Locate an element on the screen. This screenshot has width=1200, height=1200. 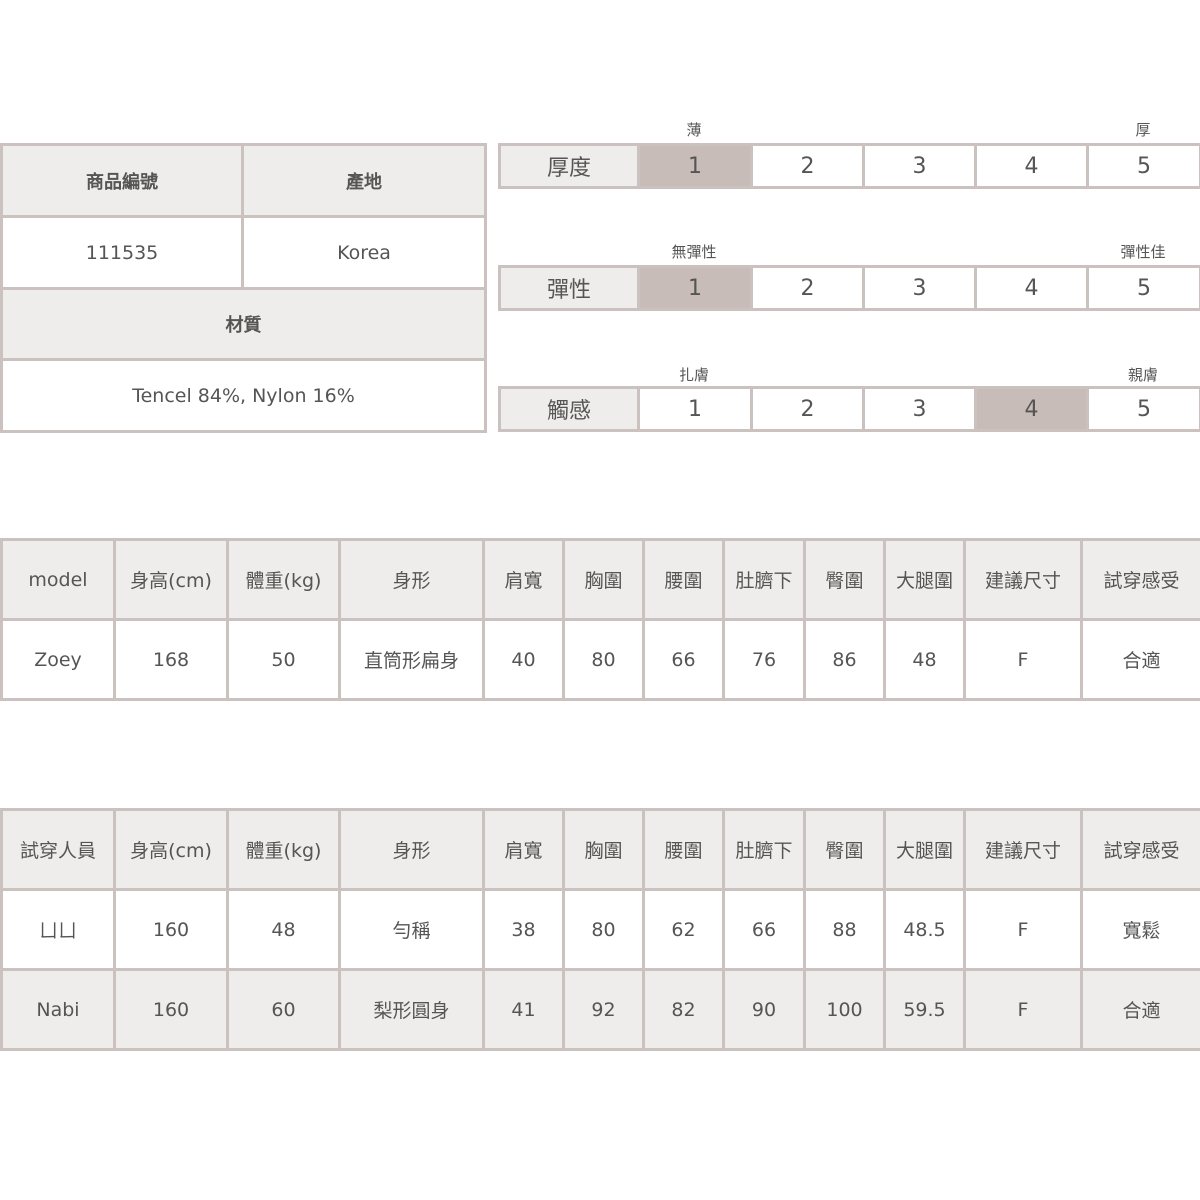
table-cell: 76 is located at coordinates (764, 659).